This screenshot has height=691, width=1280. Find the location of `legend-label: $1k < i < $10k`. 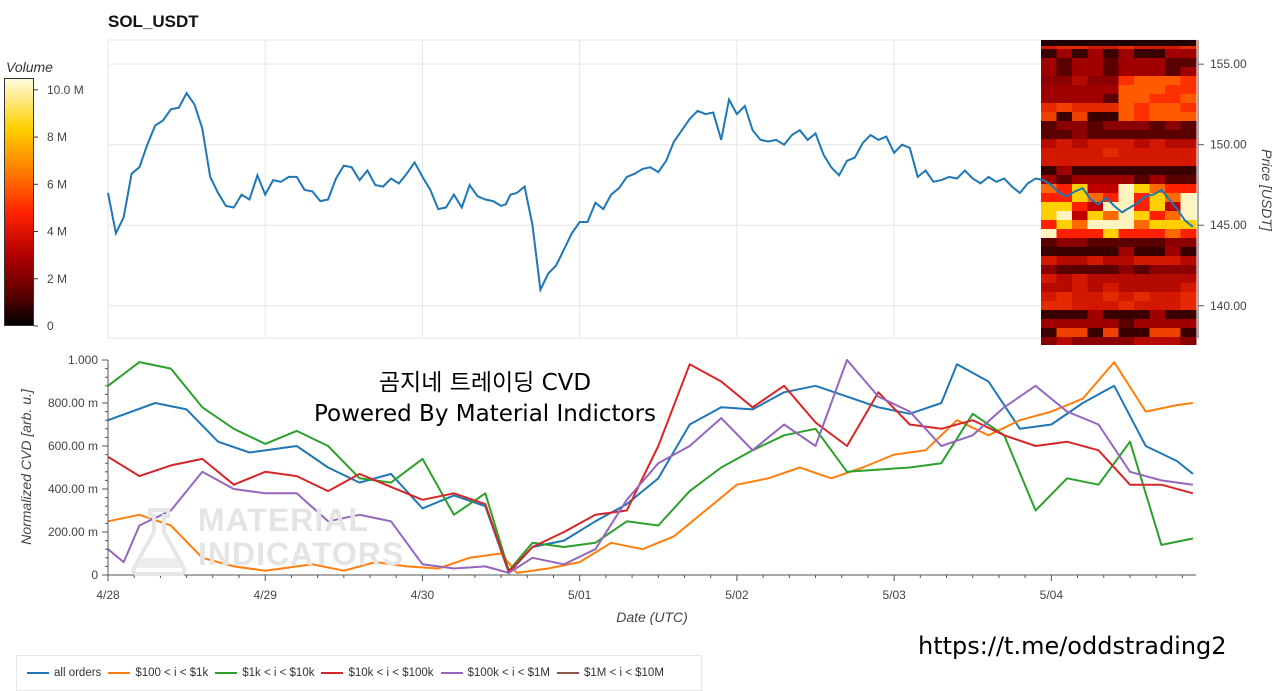

legend-label: $1k < i < $10k is located at coordinates (278, 673).